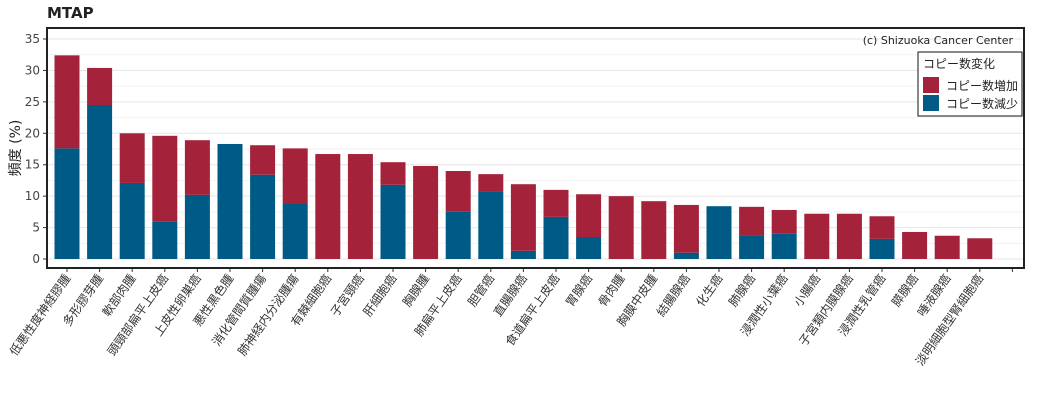 The image size is (1039, 400). Describe the element at coordinates (709, 290) in the screenshot. I see `x-tick-label: 化生癌` at that location.